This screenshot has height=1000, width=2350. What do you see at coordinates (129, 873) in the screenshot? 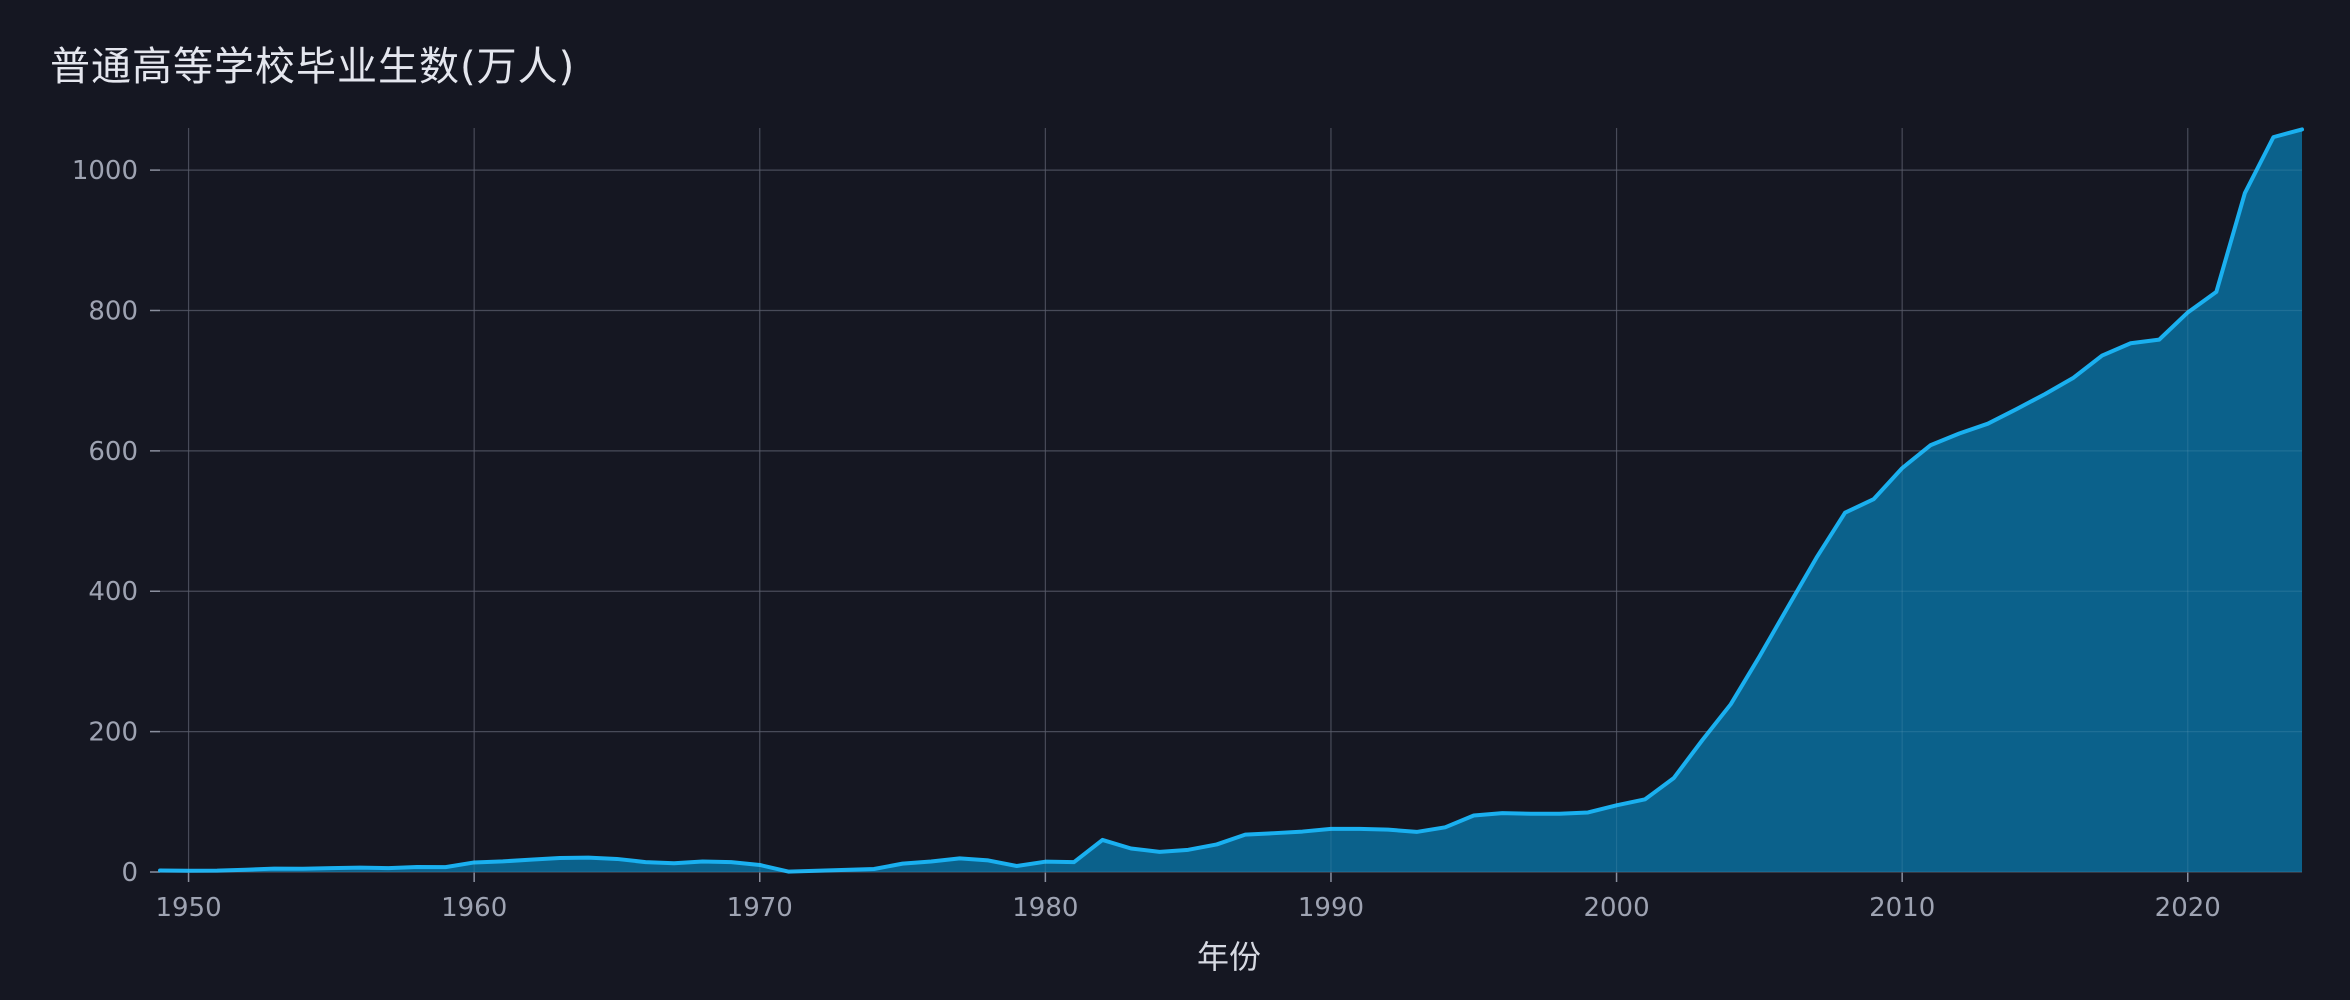
I see `y-tick-label: 0` at bounding box center [129, 873].